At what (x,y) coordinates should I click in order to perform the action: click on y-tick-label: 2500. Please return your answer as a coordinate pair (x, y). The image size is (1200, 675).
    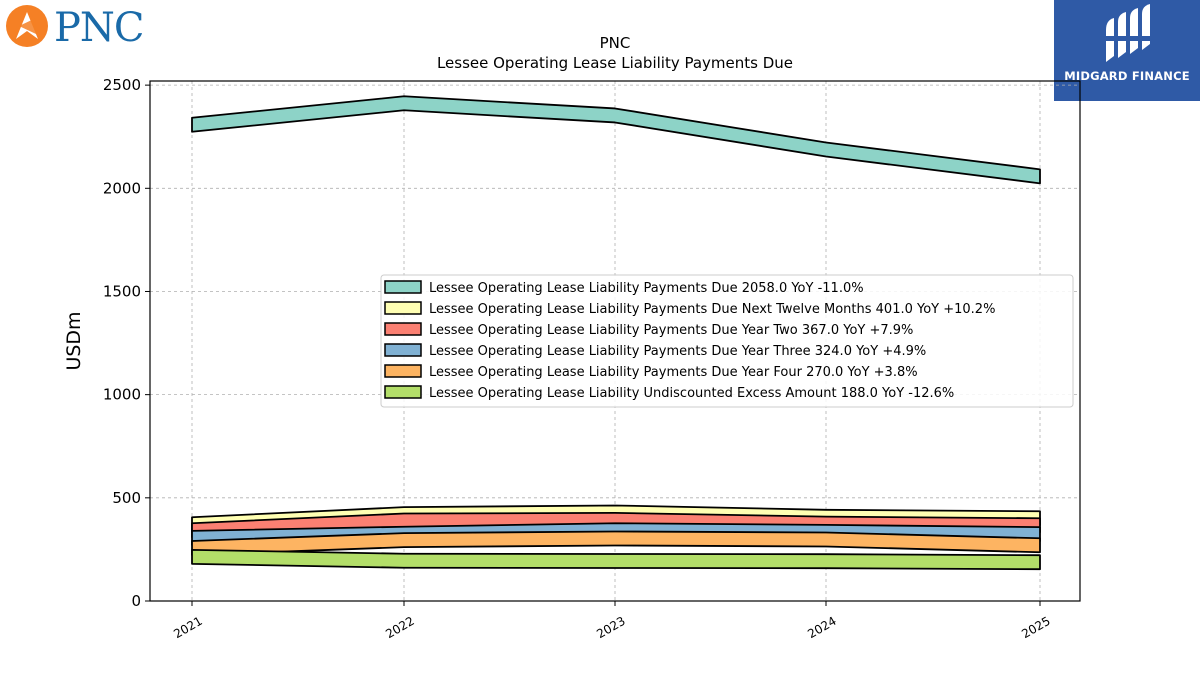
    Looking at the image, I should click on (122, 85).